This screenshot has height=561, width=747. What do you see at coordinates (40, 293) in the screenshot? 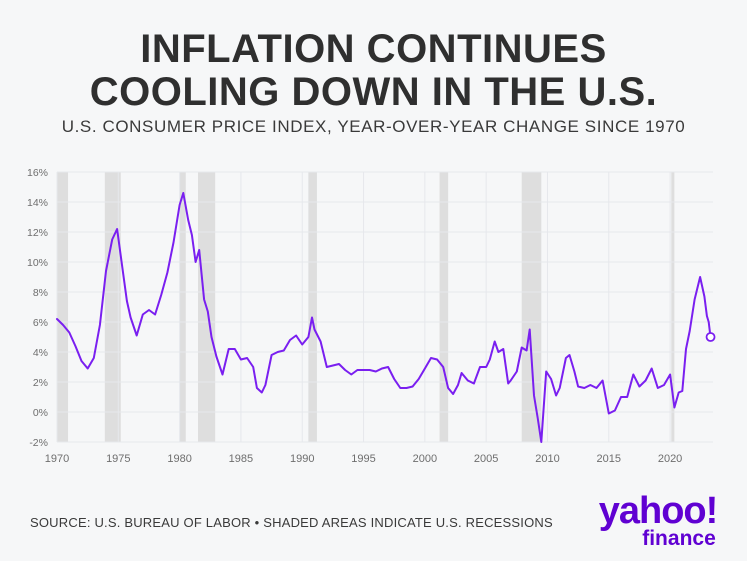
I see `y-tick-label: 8%` at bounding box center [40, 293].